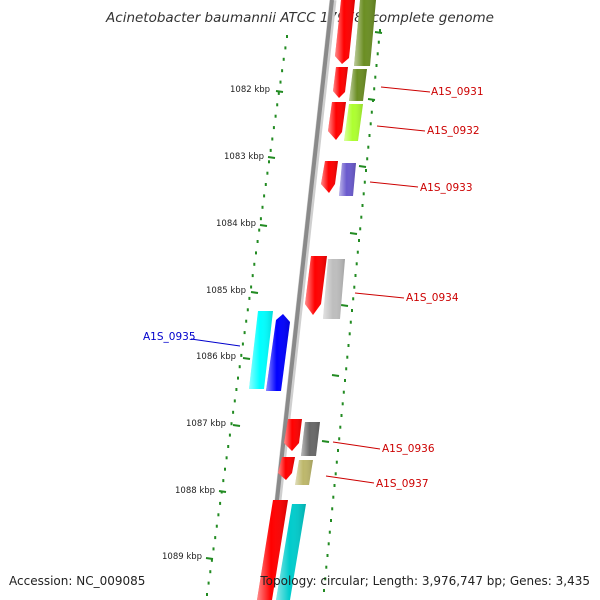 The width and height of the screenshot is (600, 600). I want to click on scale-tick-label: 1085 kbp, so click(226, 291).